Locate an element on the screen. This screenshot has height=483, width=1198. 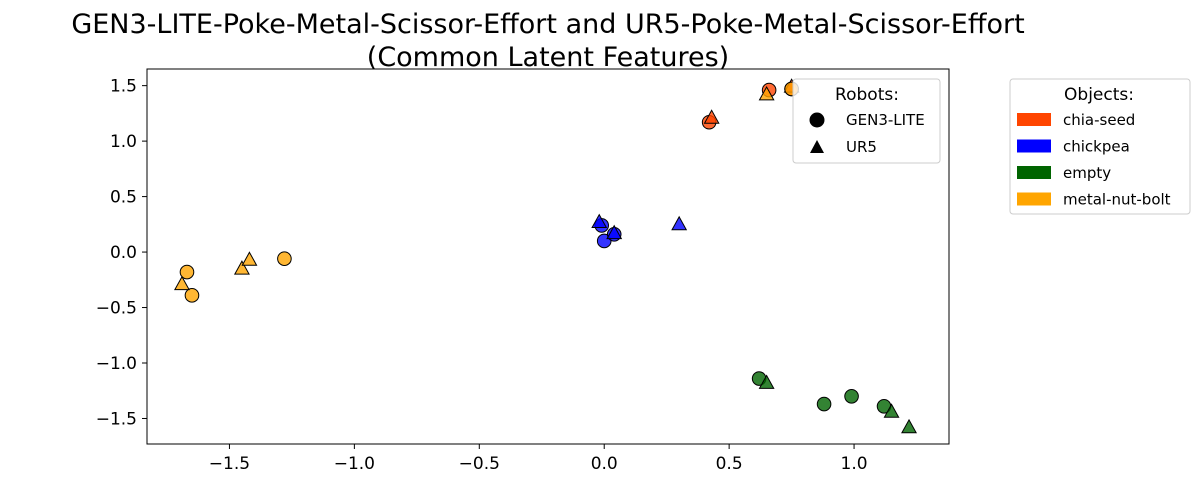
x-tick-label: 1.0 is located at coordinates (854, 464).